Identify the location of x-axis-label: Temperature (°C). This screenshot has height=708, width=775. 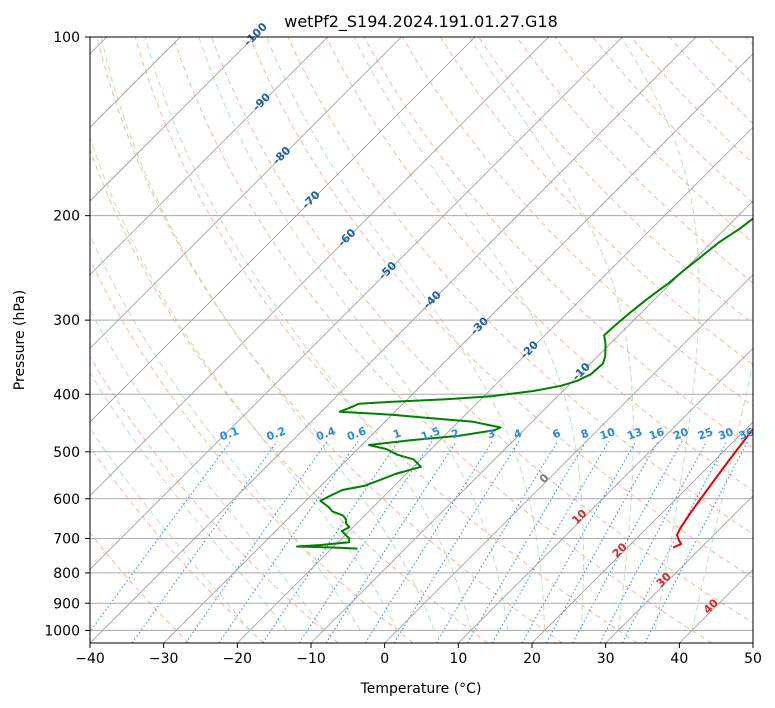
(421, 689).